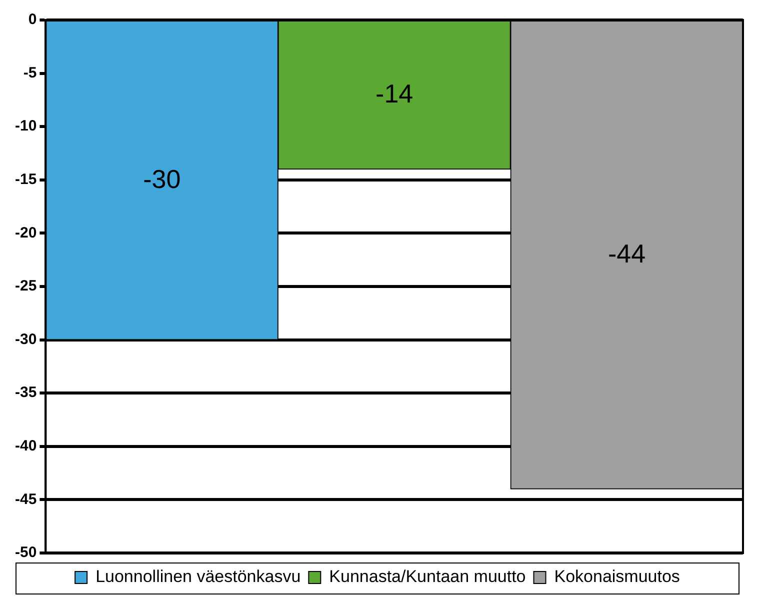 This screenshot has height=608, width=761. What do you see at coordinates (25, 126) in the screenshot?
I see `y-tick-label: -10` at bounding box center [25, 126].